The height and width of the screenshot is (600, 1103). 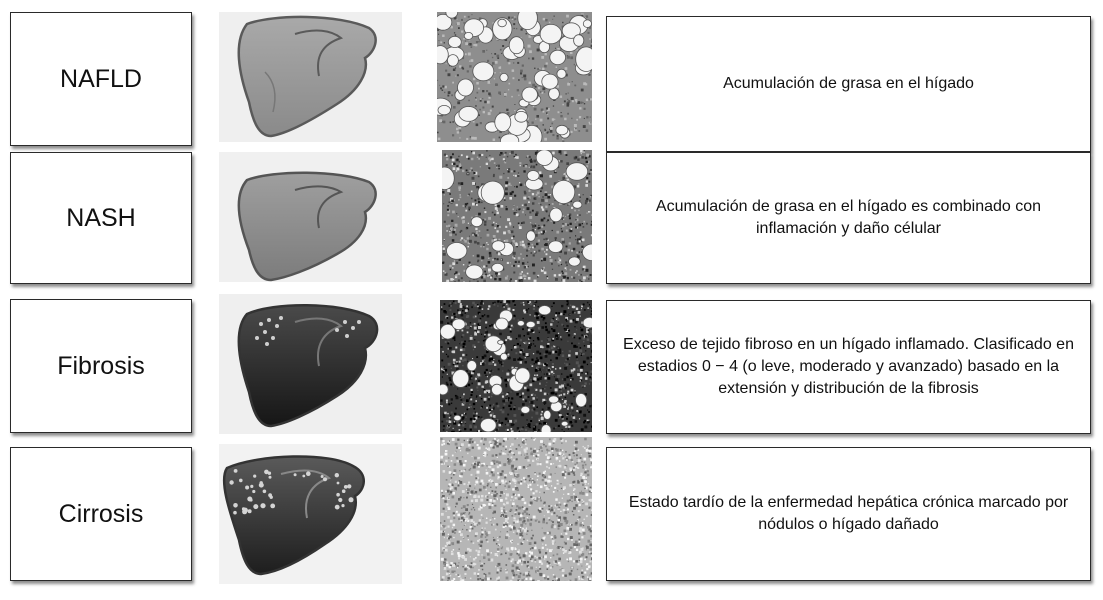 I want to click on liver-inflamed-icon, so click(x=310, y=217).